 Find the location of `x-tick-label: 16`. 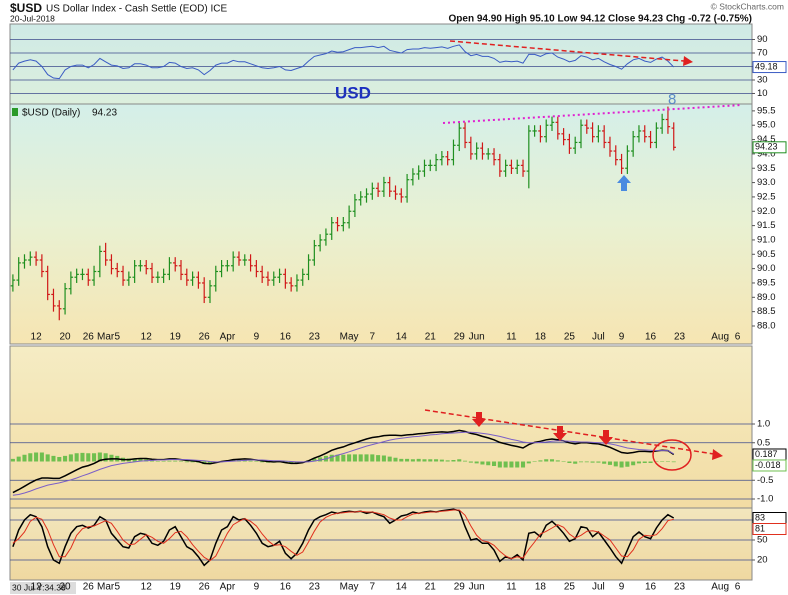

x-tick-label: 16 is located at coordinates (651, 337).